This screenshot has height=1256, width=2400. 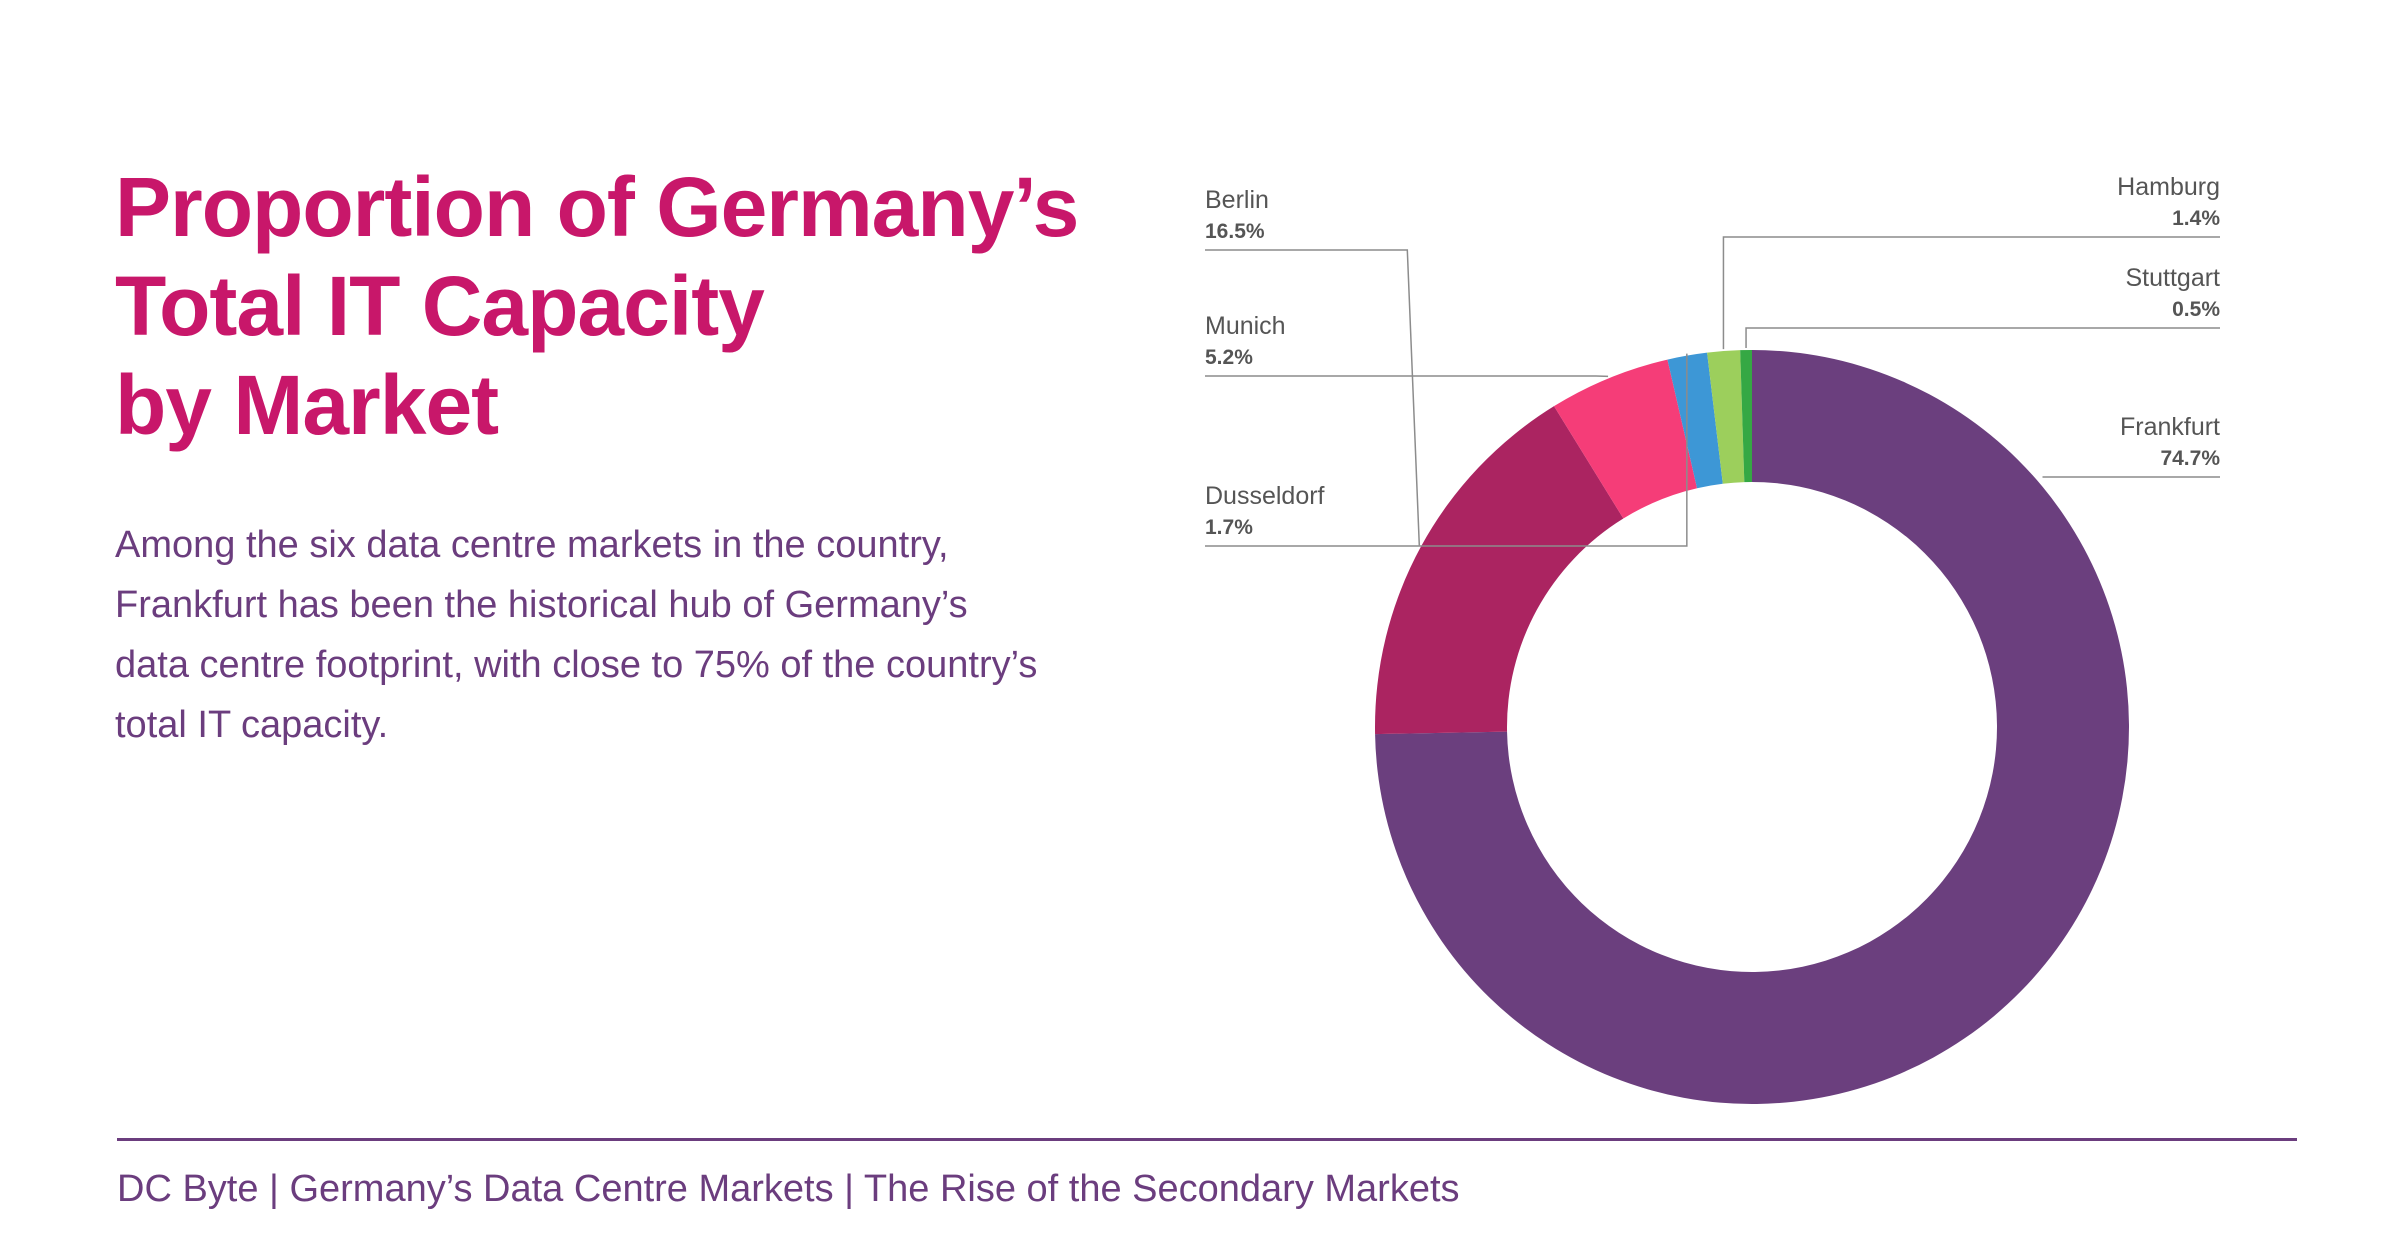 What do you see at coordinates (1626, 439) in the screenshot?
I see `slice-munich` at bounding box center [1626, 439].